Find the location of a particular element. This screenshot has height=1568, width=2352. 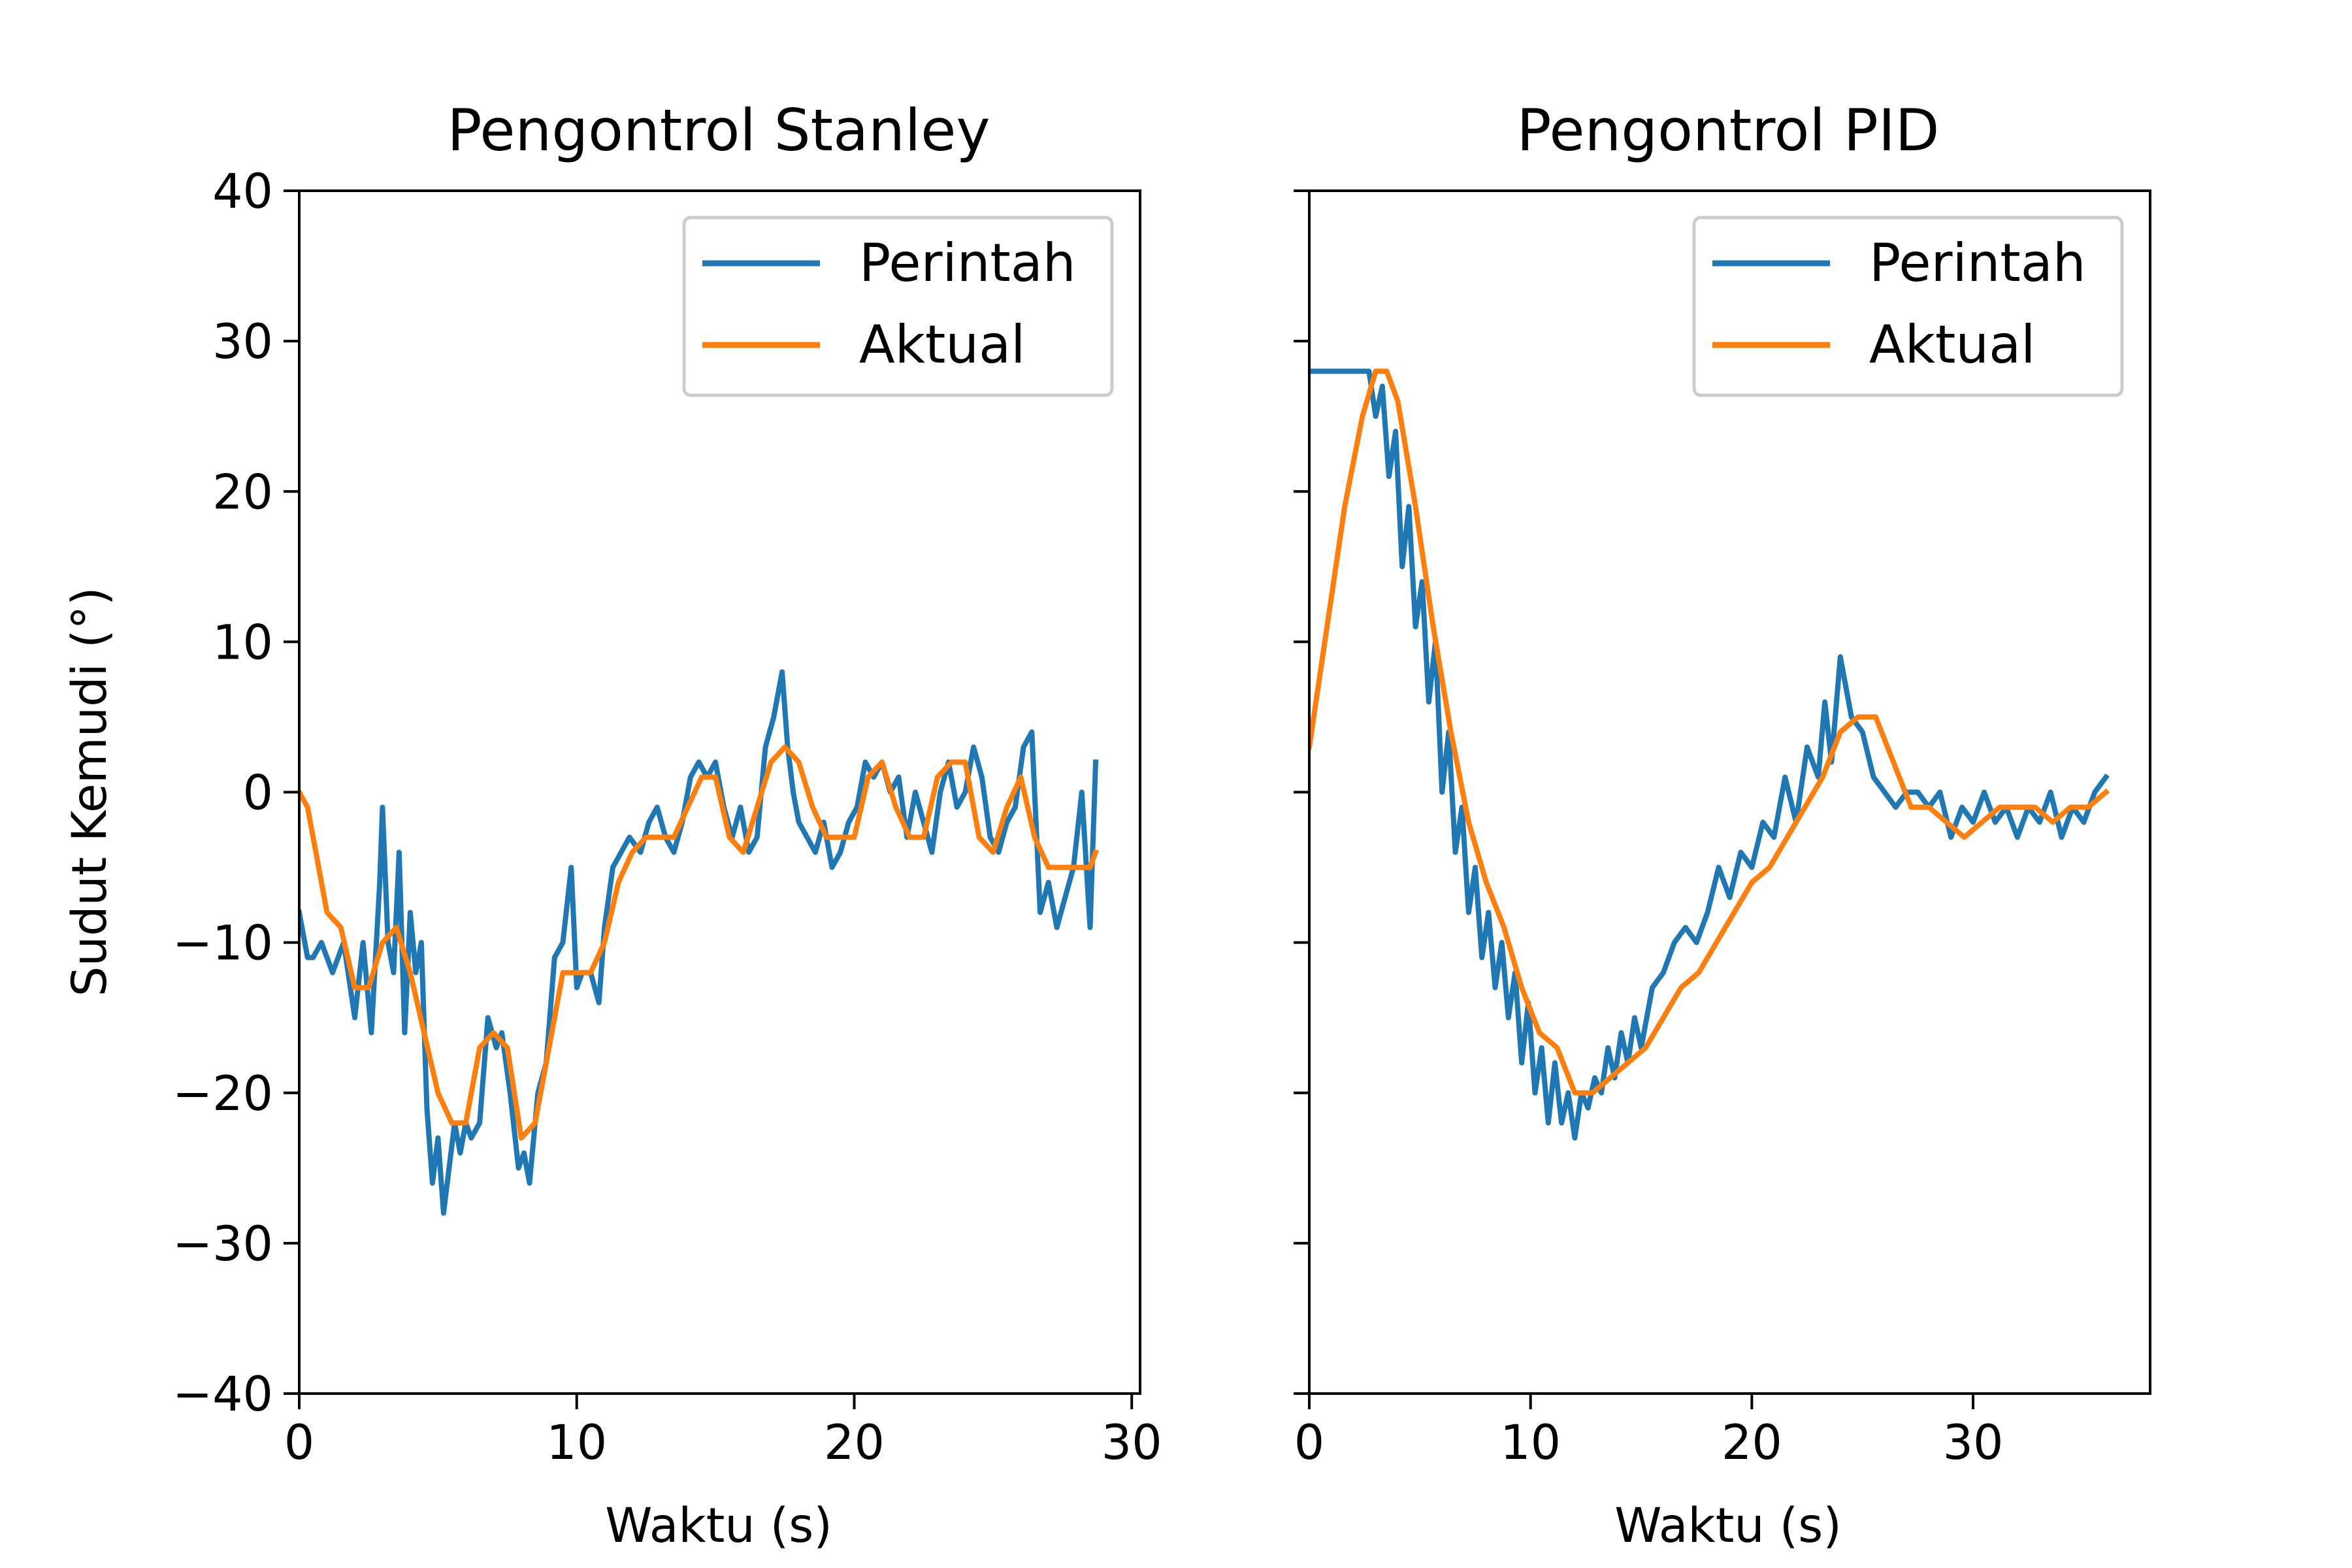

stanley-series-perintah-line is located at coordinates (699, 942).